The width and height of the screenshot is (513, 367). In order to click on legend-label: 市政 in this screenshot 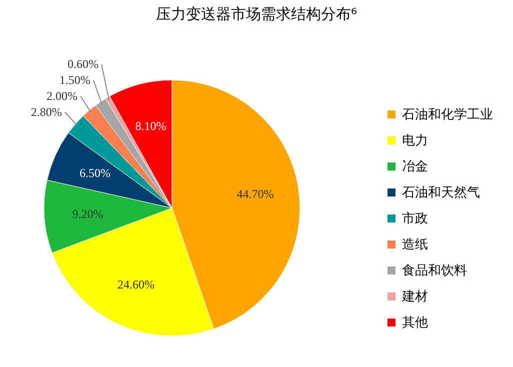, I will do `click(415, 219)`.